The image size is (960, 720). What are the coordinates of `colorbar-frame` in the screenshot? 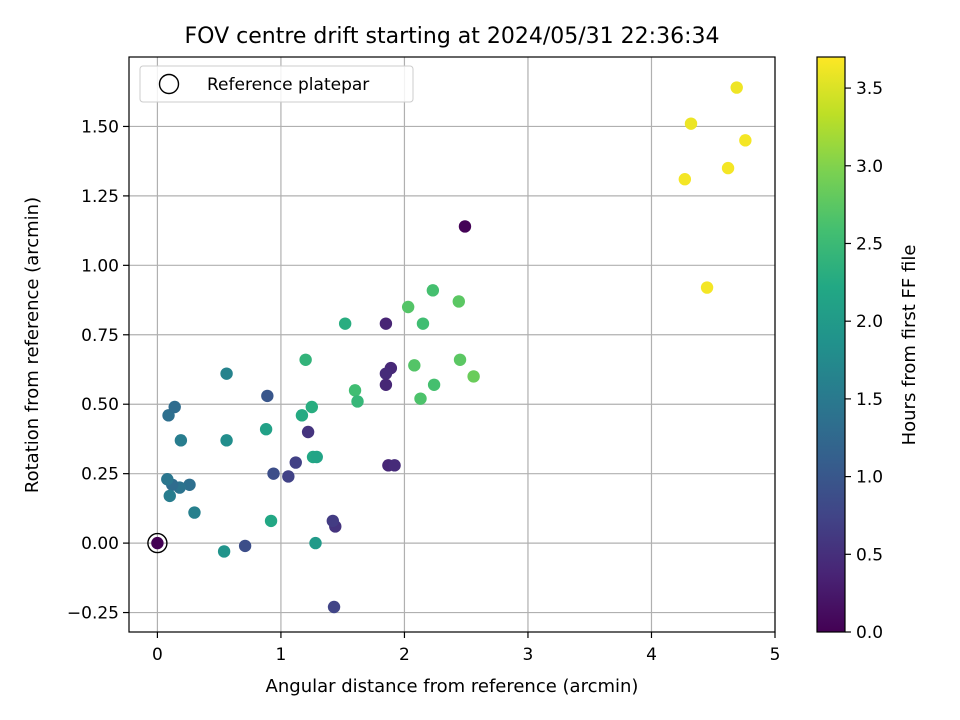 It's located at (831, 344).